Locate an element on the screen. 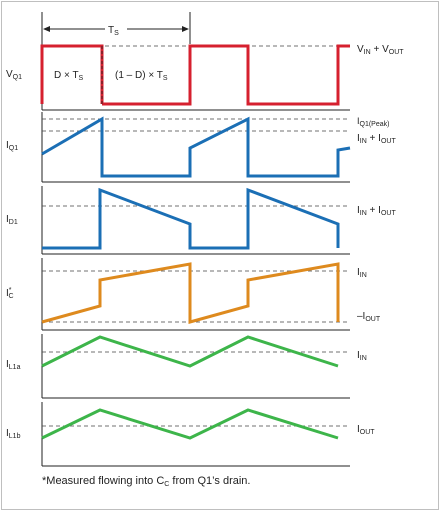  signal-label-iq1: IQ1 is located at coordinates (12, 146).